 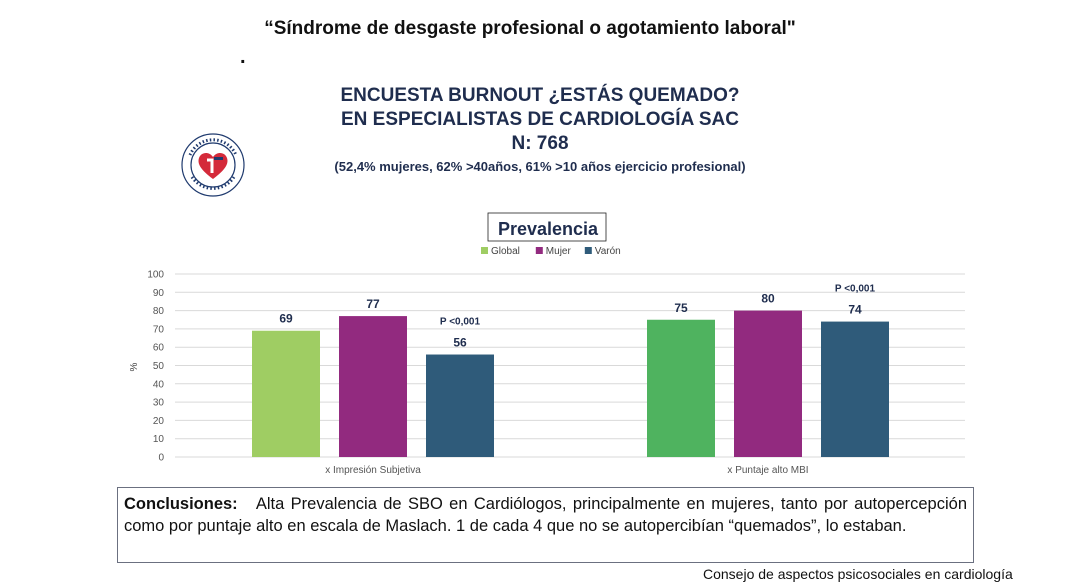 I want to click on y-tick-label: 90, so click(x=159, y=293).